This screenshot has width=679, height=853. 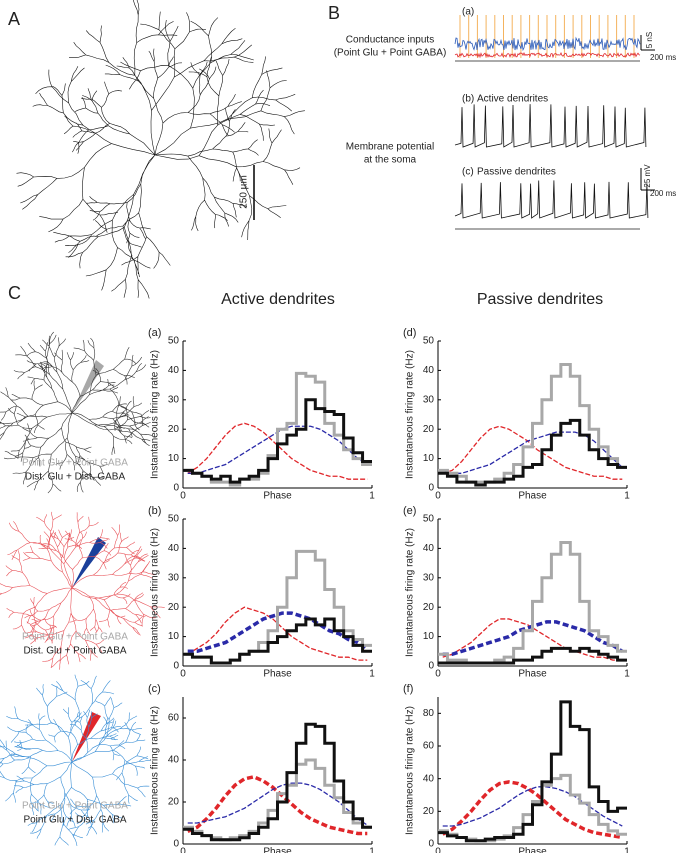 What do you see at coordinates (408, 689) in the screenshot?
I see `panel-label: (f)` at bounding box center [408, 689].